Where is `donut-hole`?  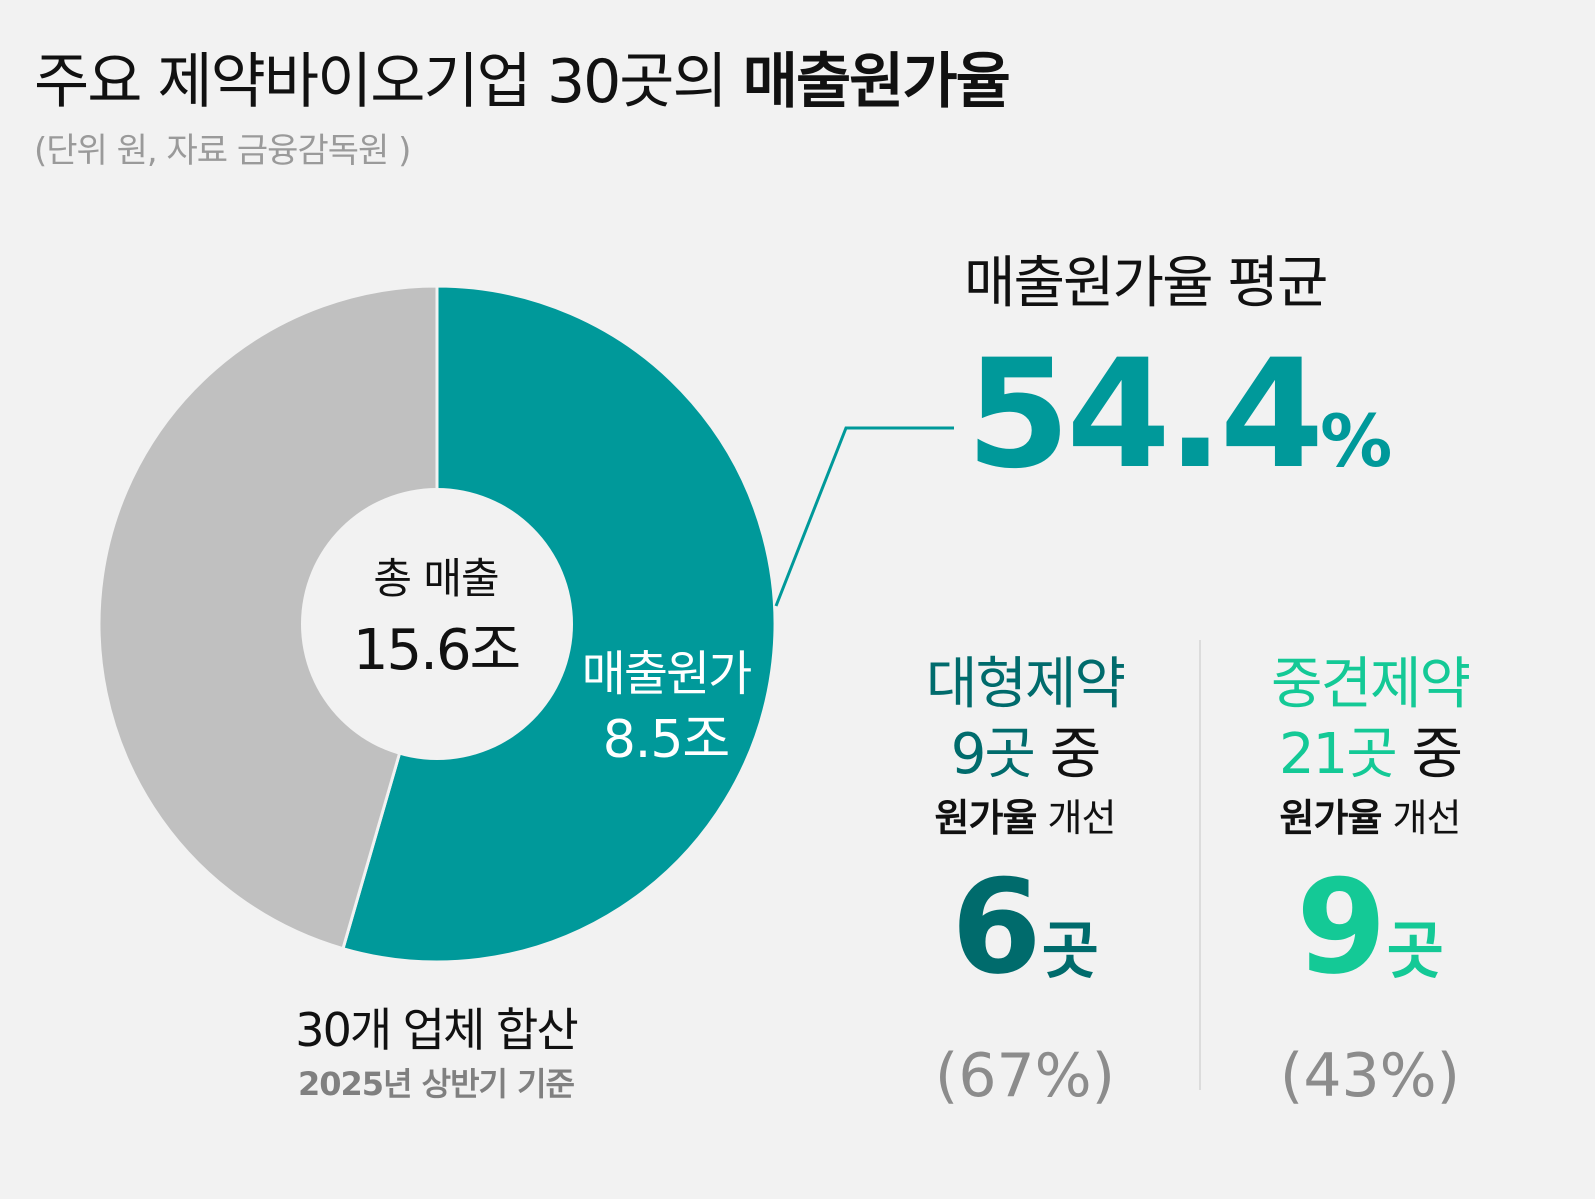 donut-hole is located at coordinates (437, 624).